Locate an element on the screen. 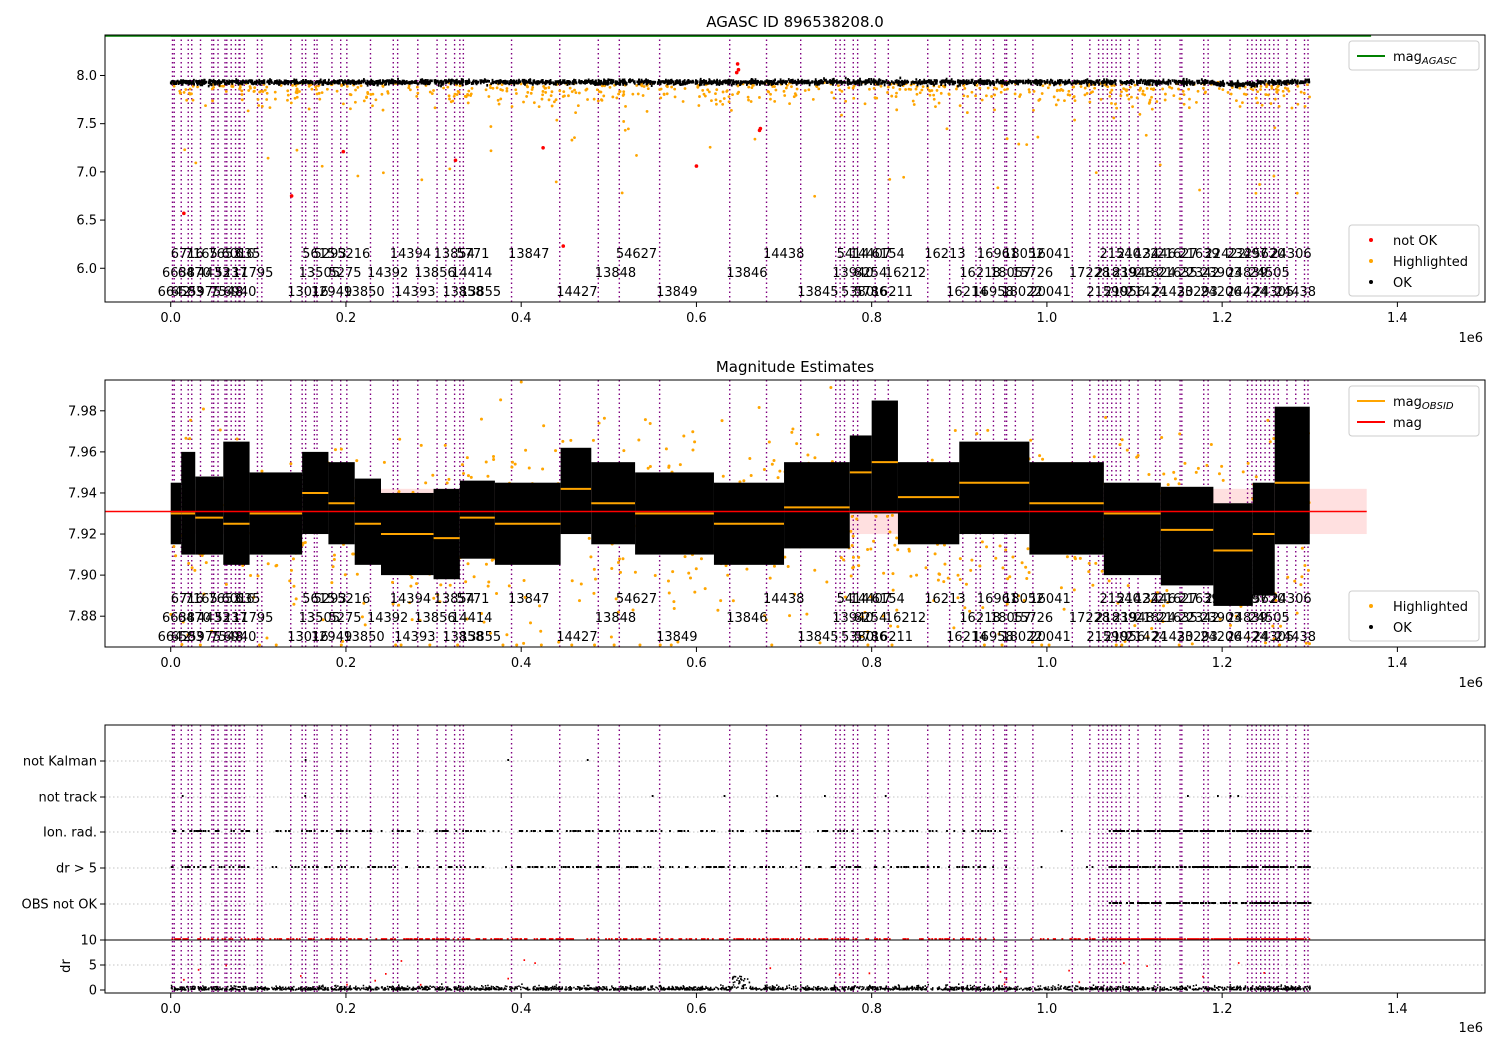  y-tick-label: 7.98 is located at coordinates (82, 411).